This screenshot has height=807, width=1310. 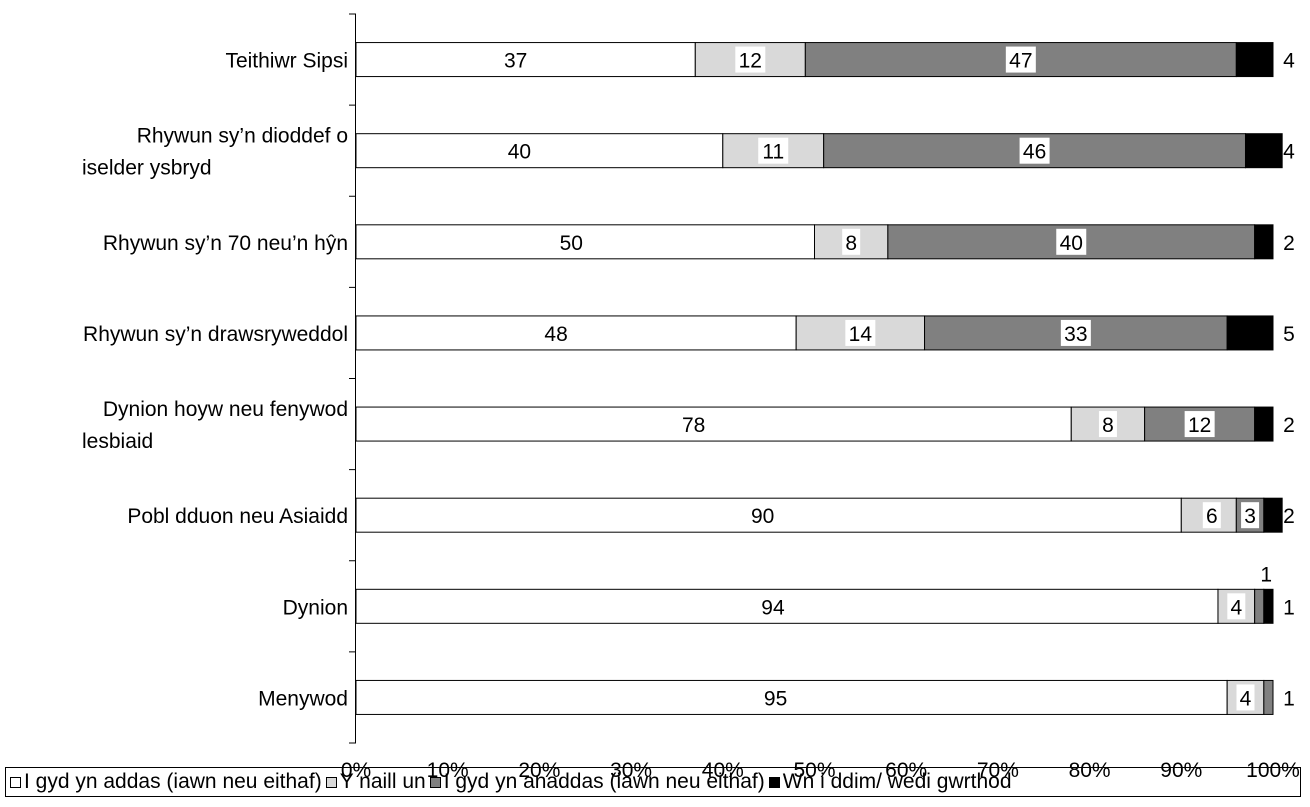 I want to click on data-label-bg-rhywun-sy-n-70-neu-n-h-n-i-gyd-yn-anaddas-iawn-neu-eithaf, so click(x=1071, y=241).